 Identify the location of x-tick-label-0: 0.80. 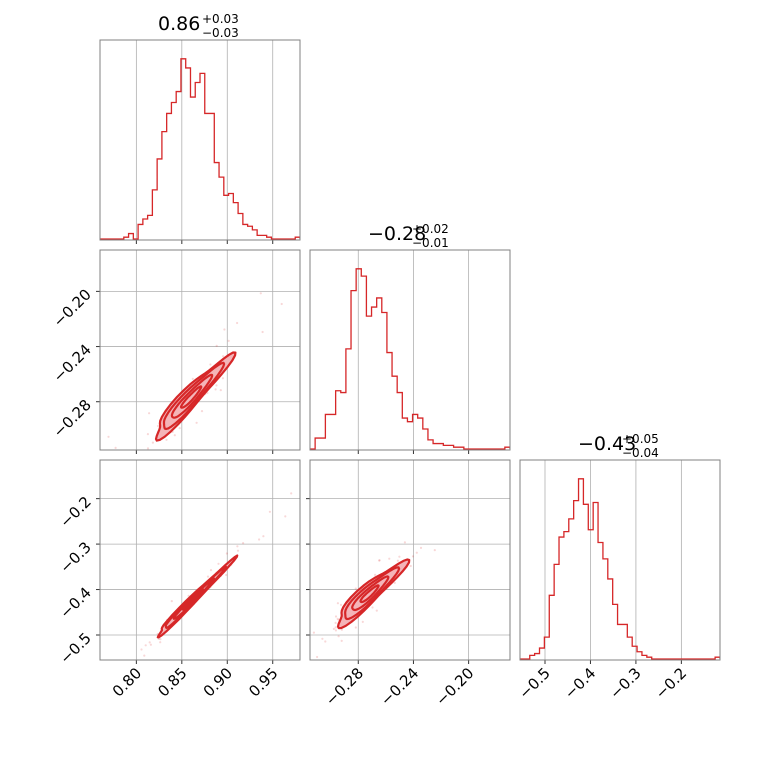
(127, 682).